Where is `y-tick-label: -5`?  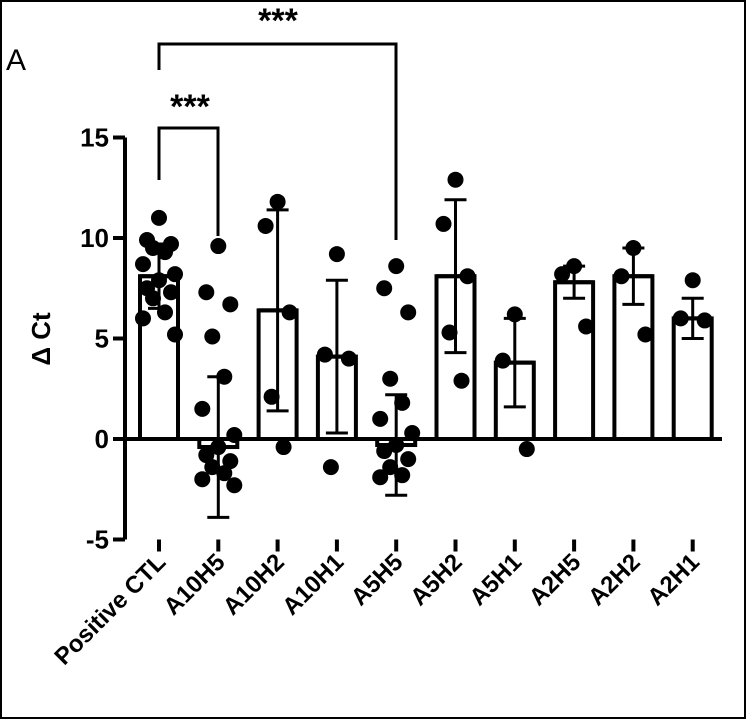
y-tick-label: -5 is located at coordinates (97, 540).